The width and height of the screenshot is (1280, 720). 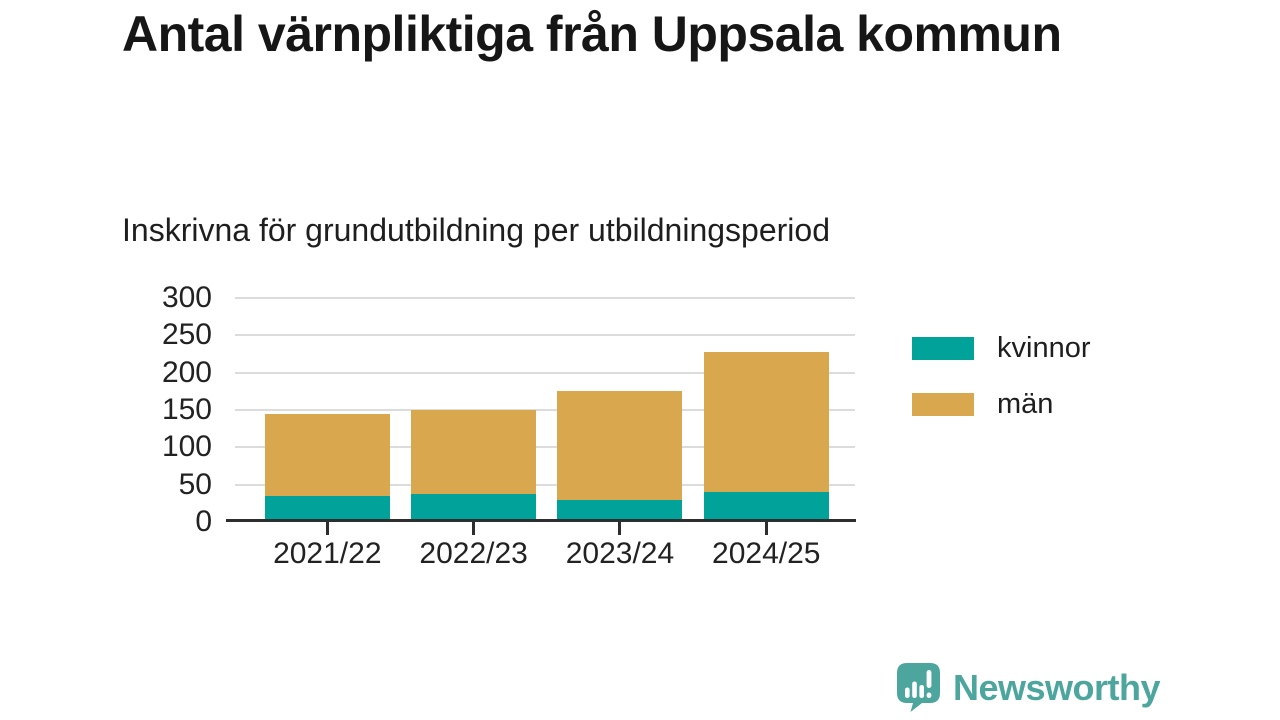 I want to click on y-axis-label: 300, so click(x=186, y=297).